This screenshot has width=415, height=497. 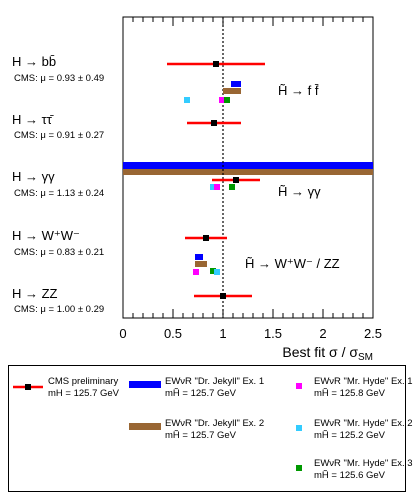 I want to click on legend-sub-hyde3: mH̃ = 125.6 GeV, so click(x=350, y=475).